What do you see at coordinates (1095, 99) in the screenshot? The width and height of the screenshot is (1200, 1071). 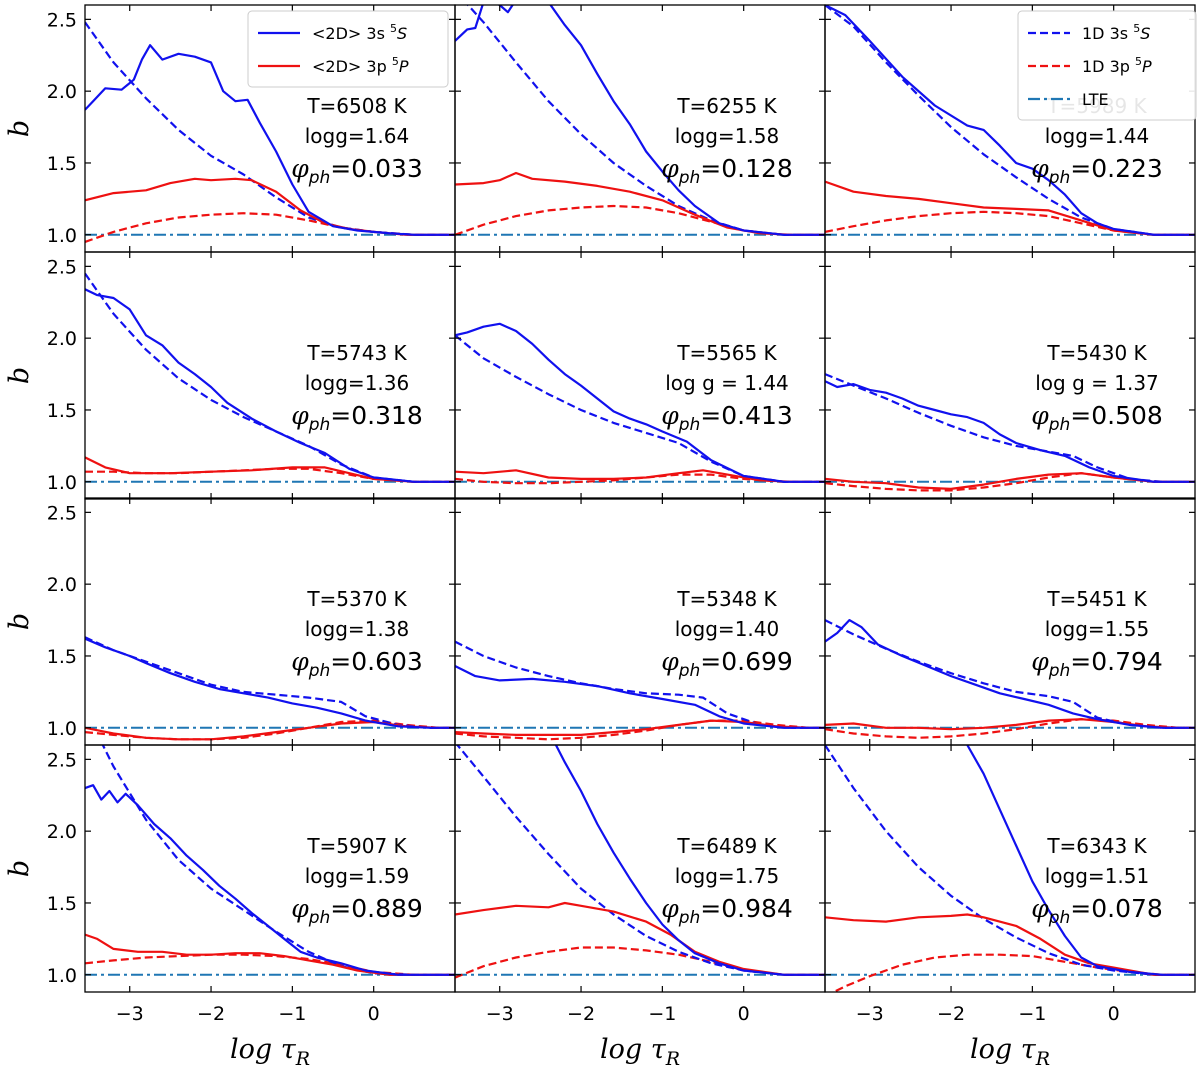 I see `legend-1d-label: LTE` at bounding box center [1095, 99].